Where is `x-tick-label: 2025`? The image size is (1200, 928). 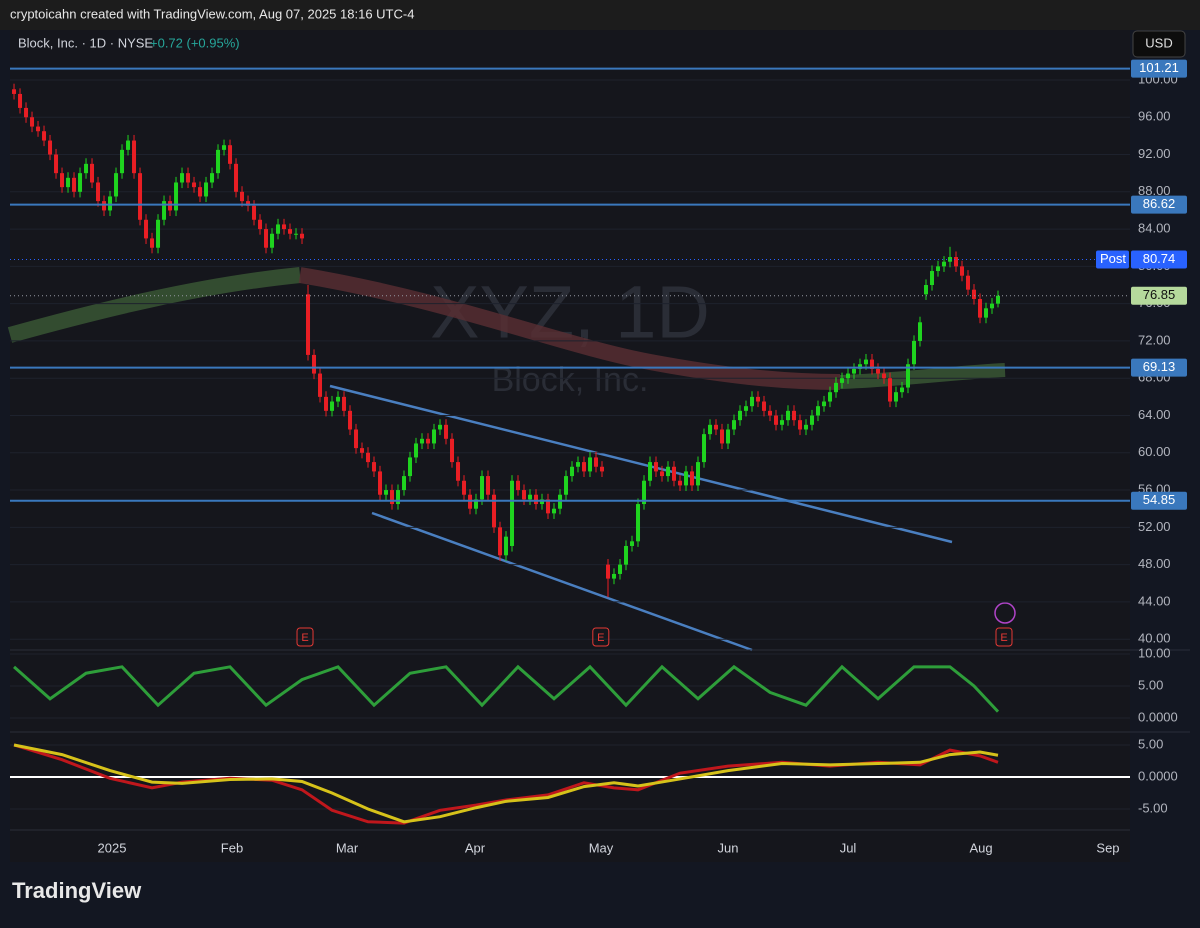
x-tick-label: 2025 is located at coordinates (112, 847).